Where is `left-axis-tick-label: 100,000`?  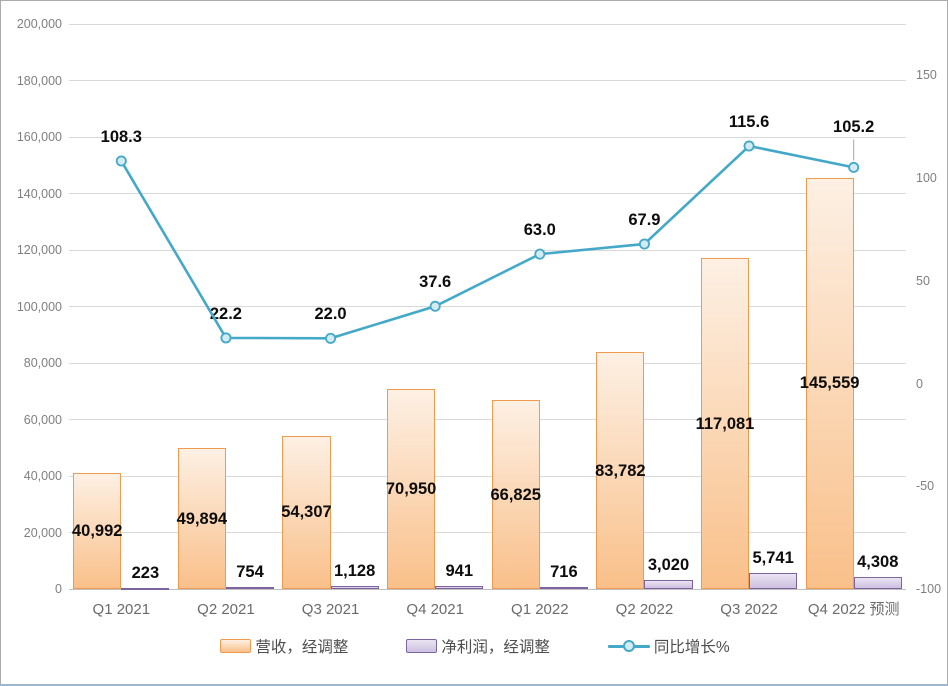 left-axis-tick-label: 100,000 is located at coordinates (39, 306).